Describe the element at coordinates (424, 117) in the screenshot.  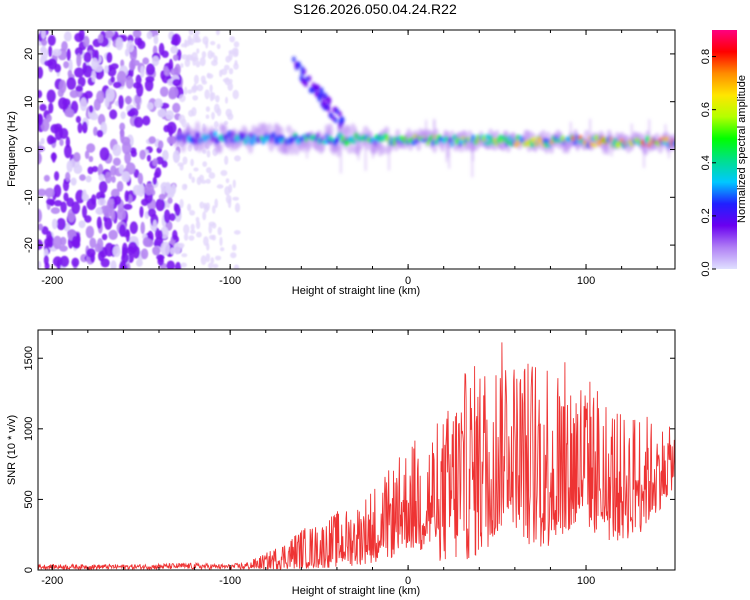
I see `heatmap-ridge` at that location.